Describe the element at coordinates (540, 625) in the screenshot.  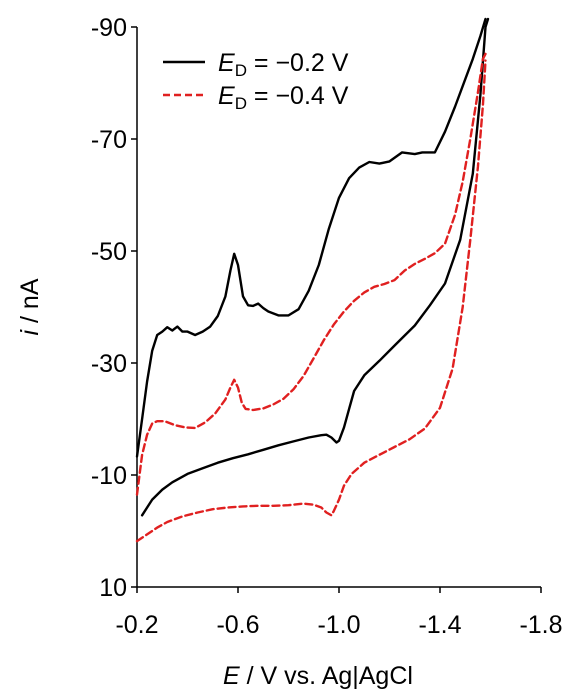
I see `x-tick-label: -1.8` at that location.